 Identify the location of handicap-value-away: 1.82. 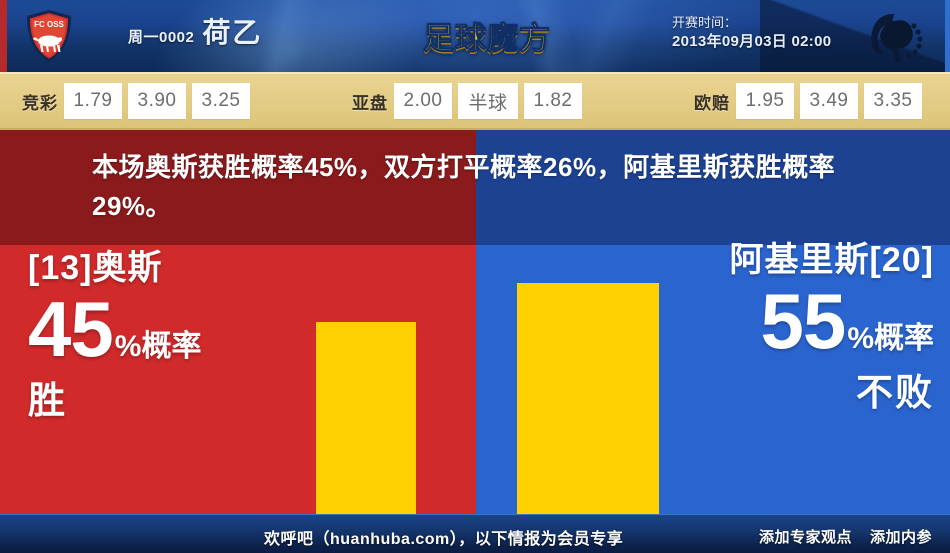
(553, 101).